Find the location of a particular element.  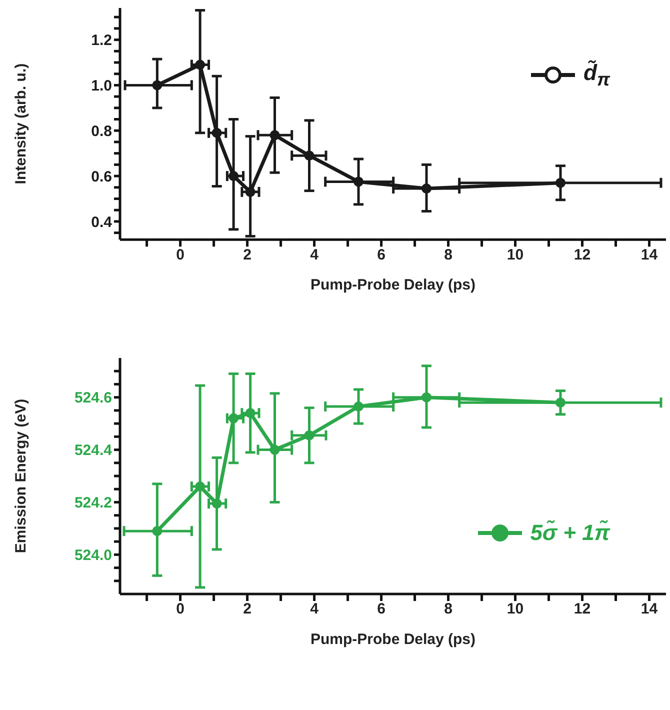

legend-label: 5σ̃ + 1π̃ is located at coordinates (570, 533).